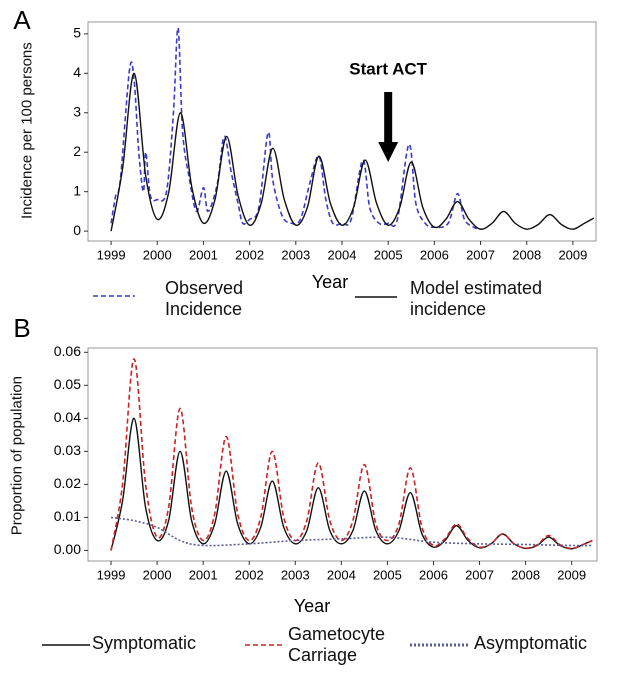 The image size is (619, 673). I want to click on annotation-arrow-shaft, so click(388, 118).